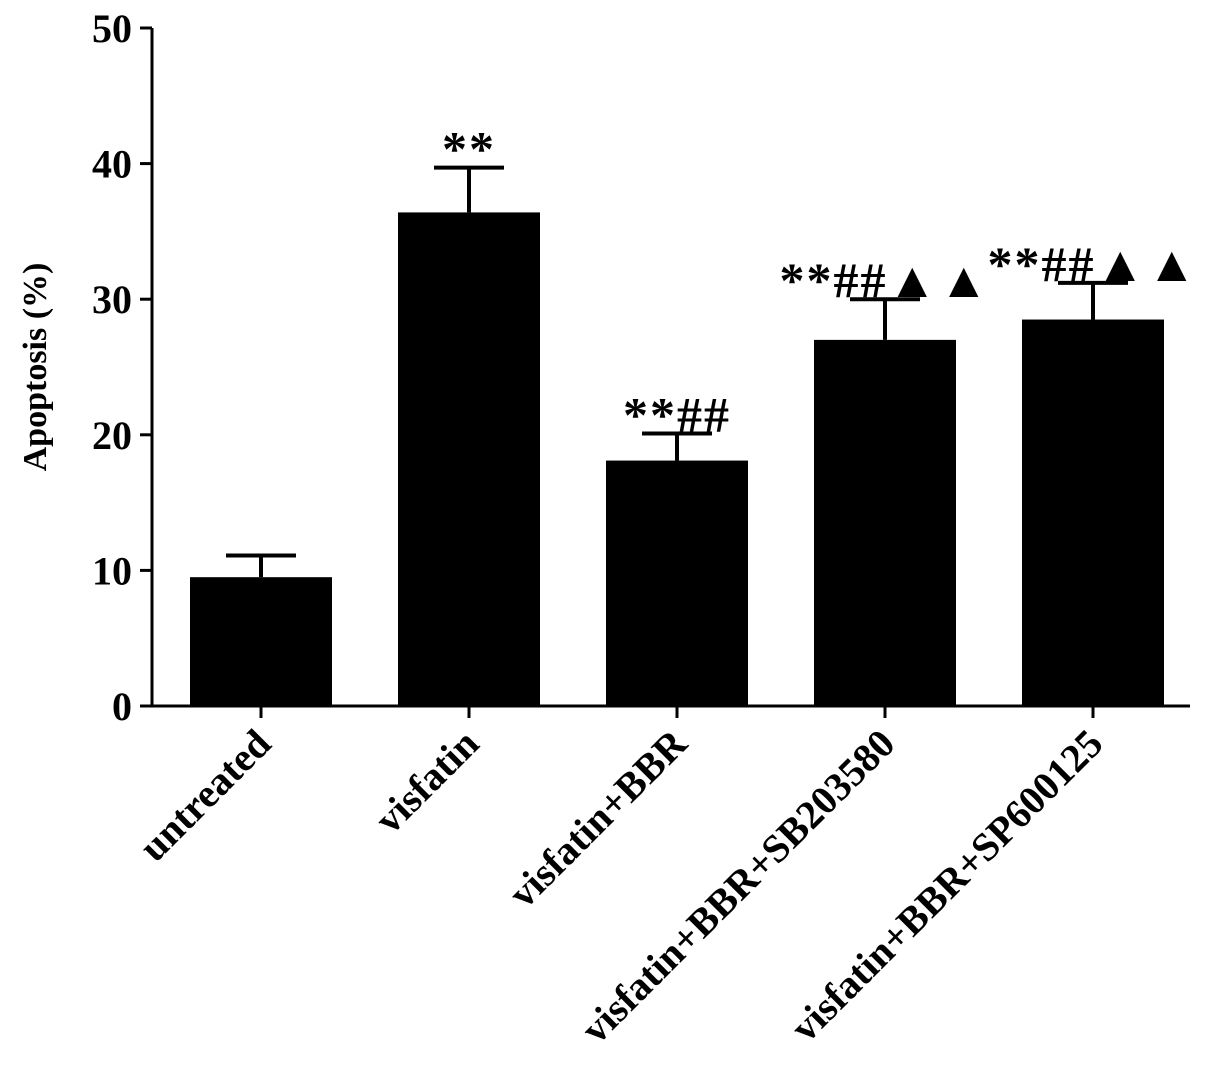 This screenshot has width=1205, height=1087. Describe the element at coordinates (112, 28) in the screenshot. I see `y-tick-label: 50` at that location.